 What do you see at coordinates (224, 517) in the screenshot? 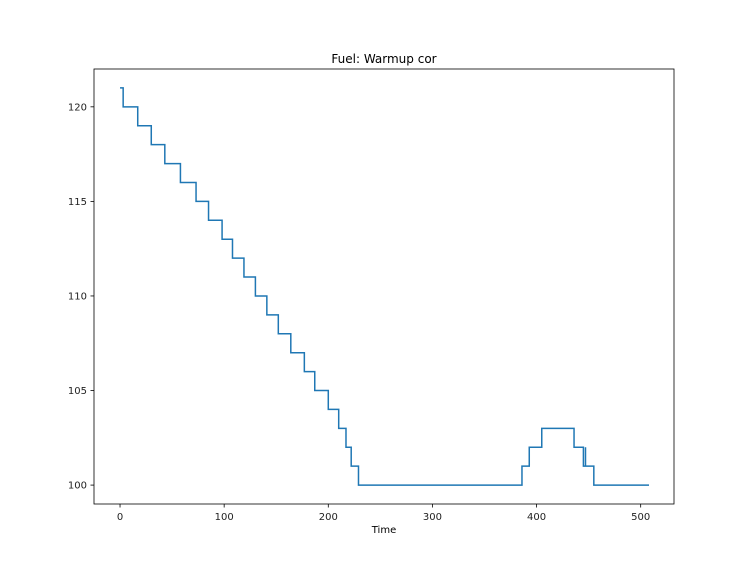
I see `x-tick-label: 100` at bounding box center [224, 517].